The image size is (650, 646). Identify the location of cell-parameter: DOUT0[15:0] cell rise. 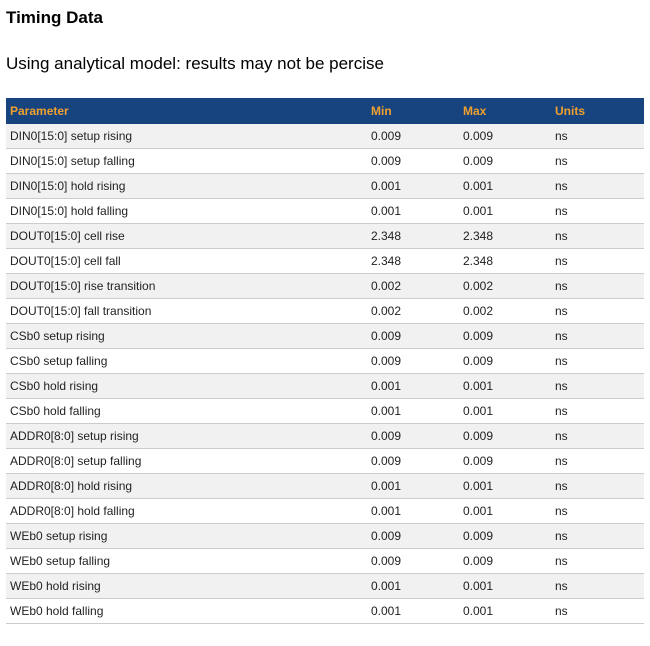
(186, 236).